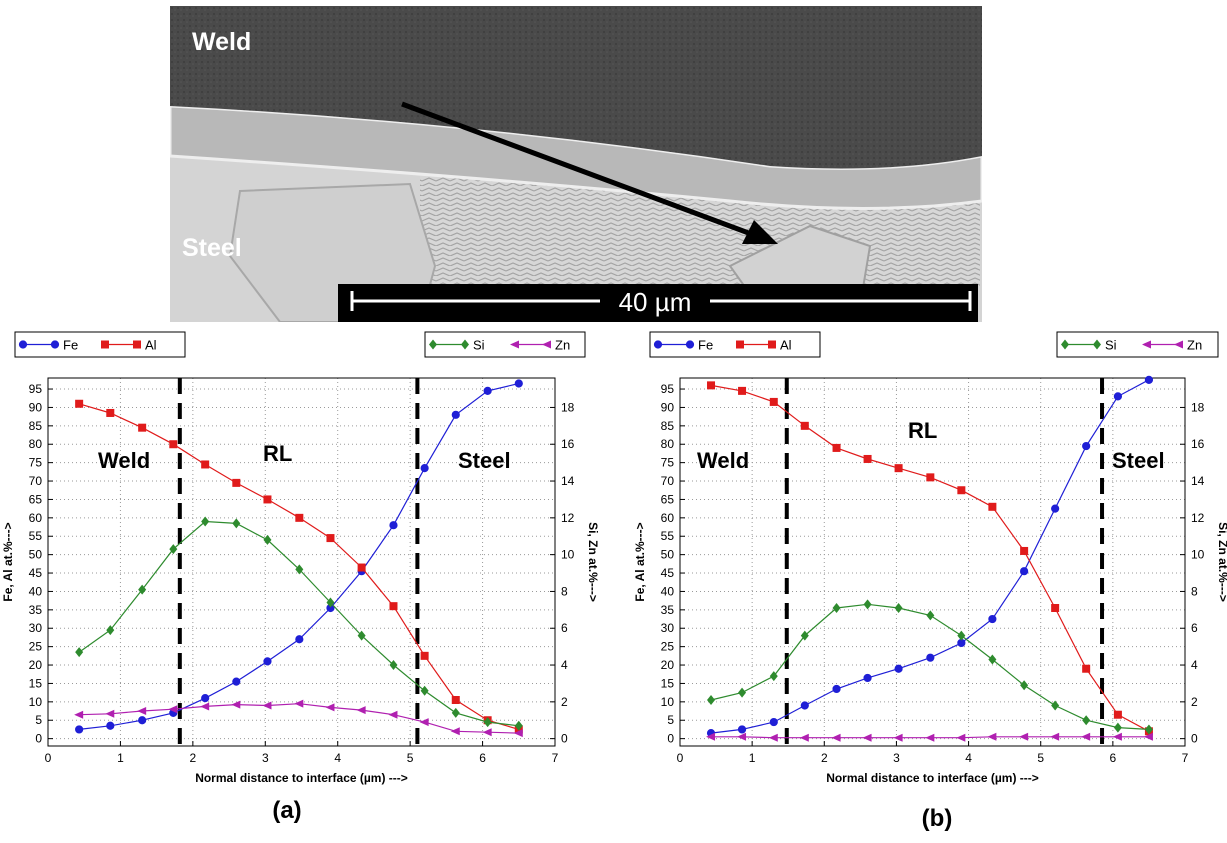 This screenshot has width=1227, height=843. Describe the element at coordinates (36, 426) in the screenshot. I see `y-tick-label: 85` at that location.